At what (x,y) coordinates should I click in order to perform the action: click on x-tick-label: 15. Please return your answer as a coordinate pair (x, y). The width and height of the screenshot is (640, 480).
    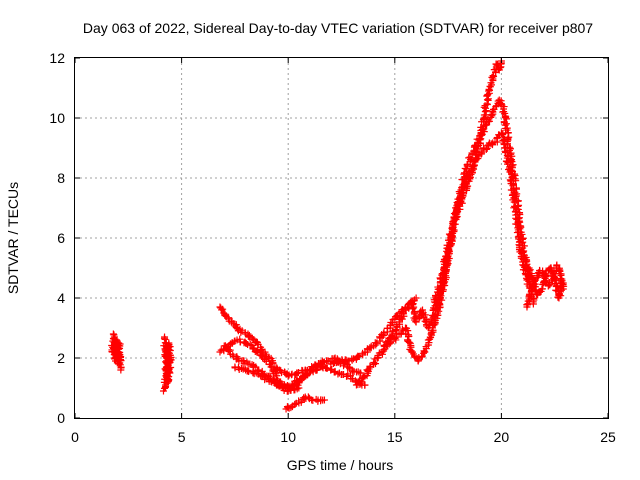
    Looking at the image, I should click on (395, 437).